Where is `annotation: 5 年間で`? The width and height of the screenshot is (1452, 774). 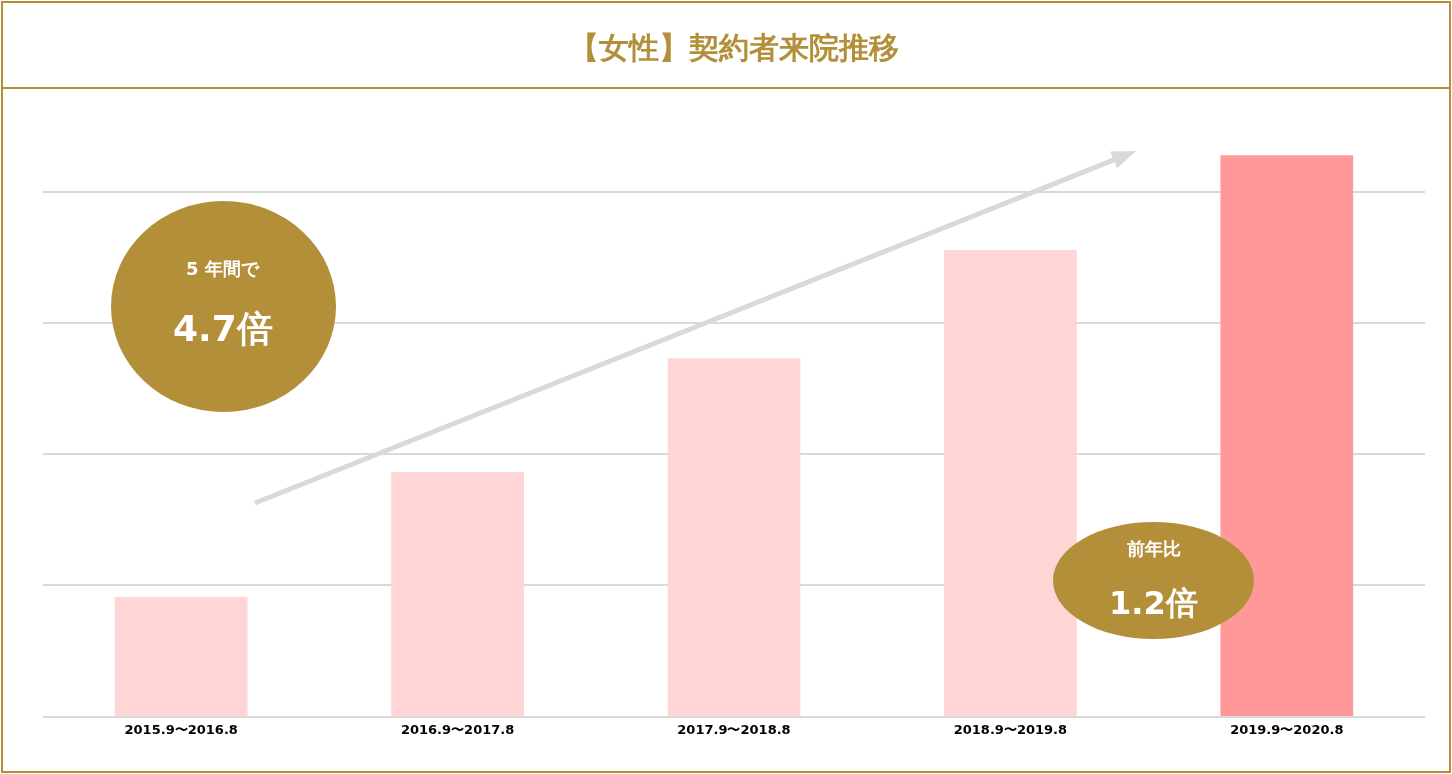
annotation: 5 年間で is located at coordinates (223, 268).